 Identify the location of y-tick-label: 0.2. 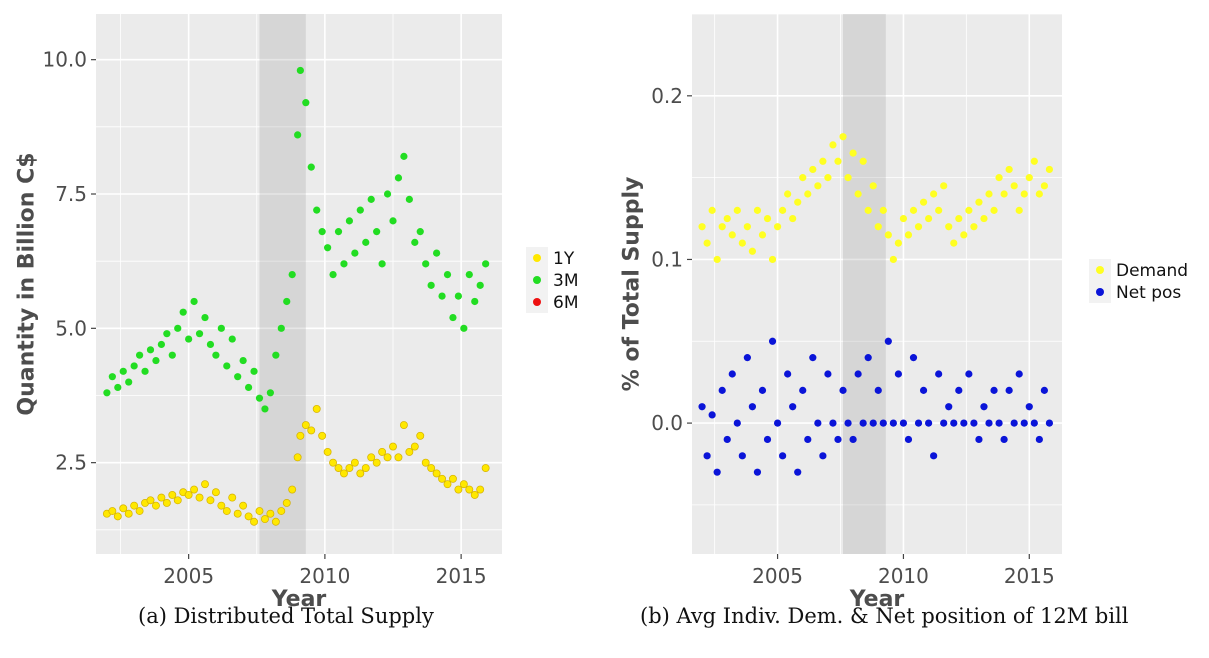
(667, 96).